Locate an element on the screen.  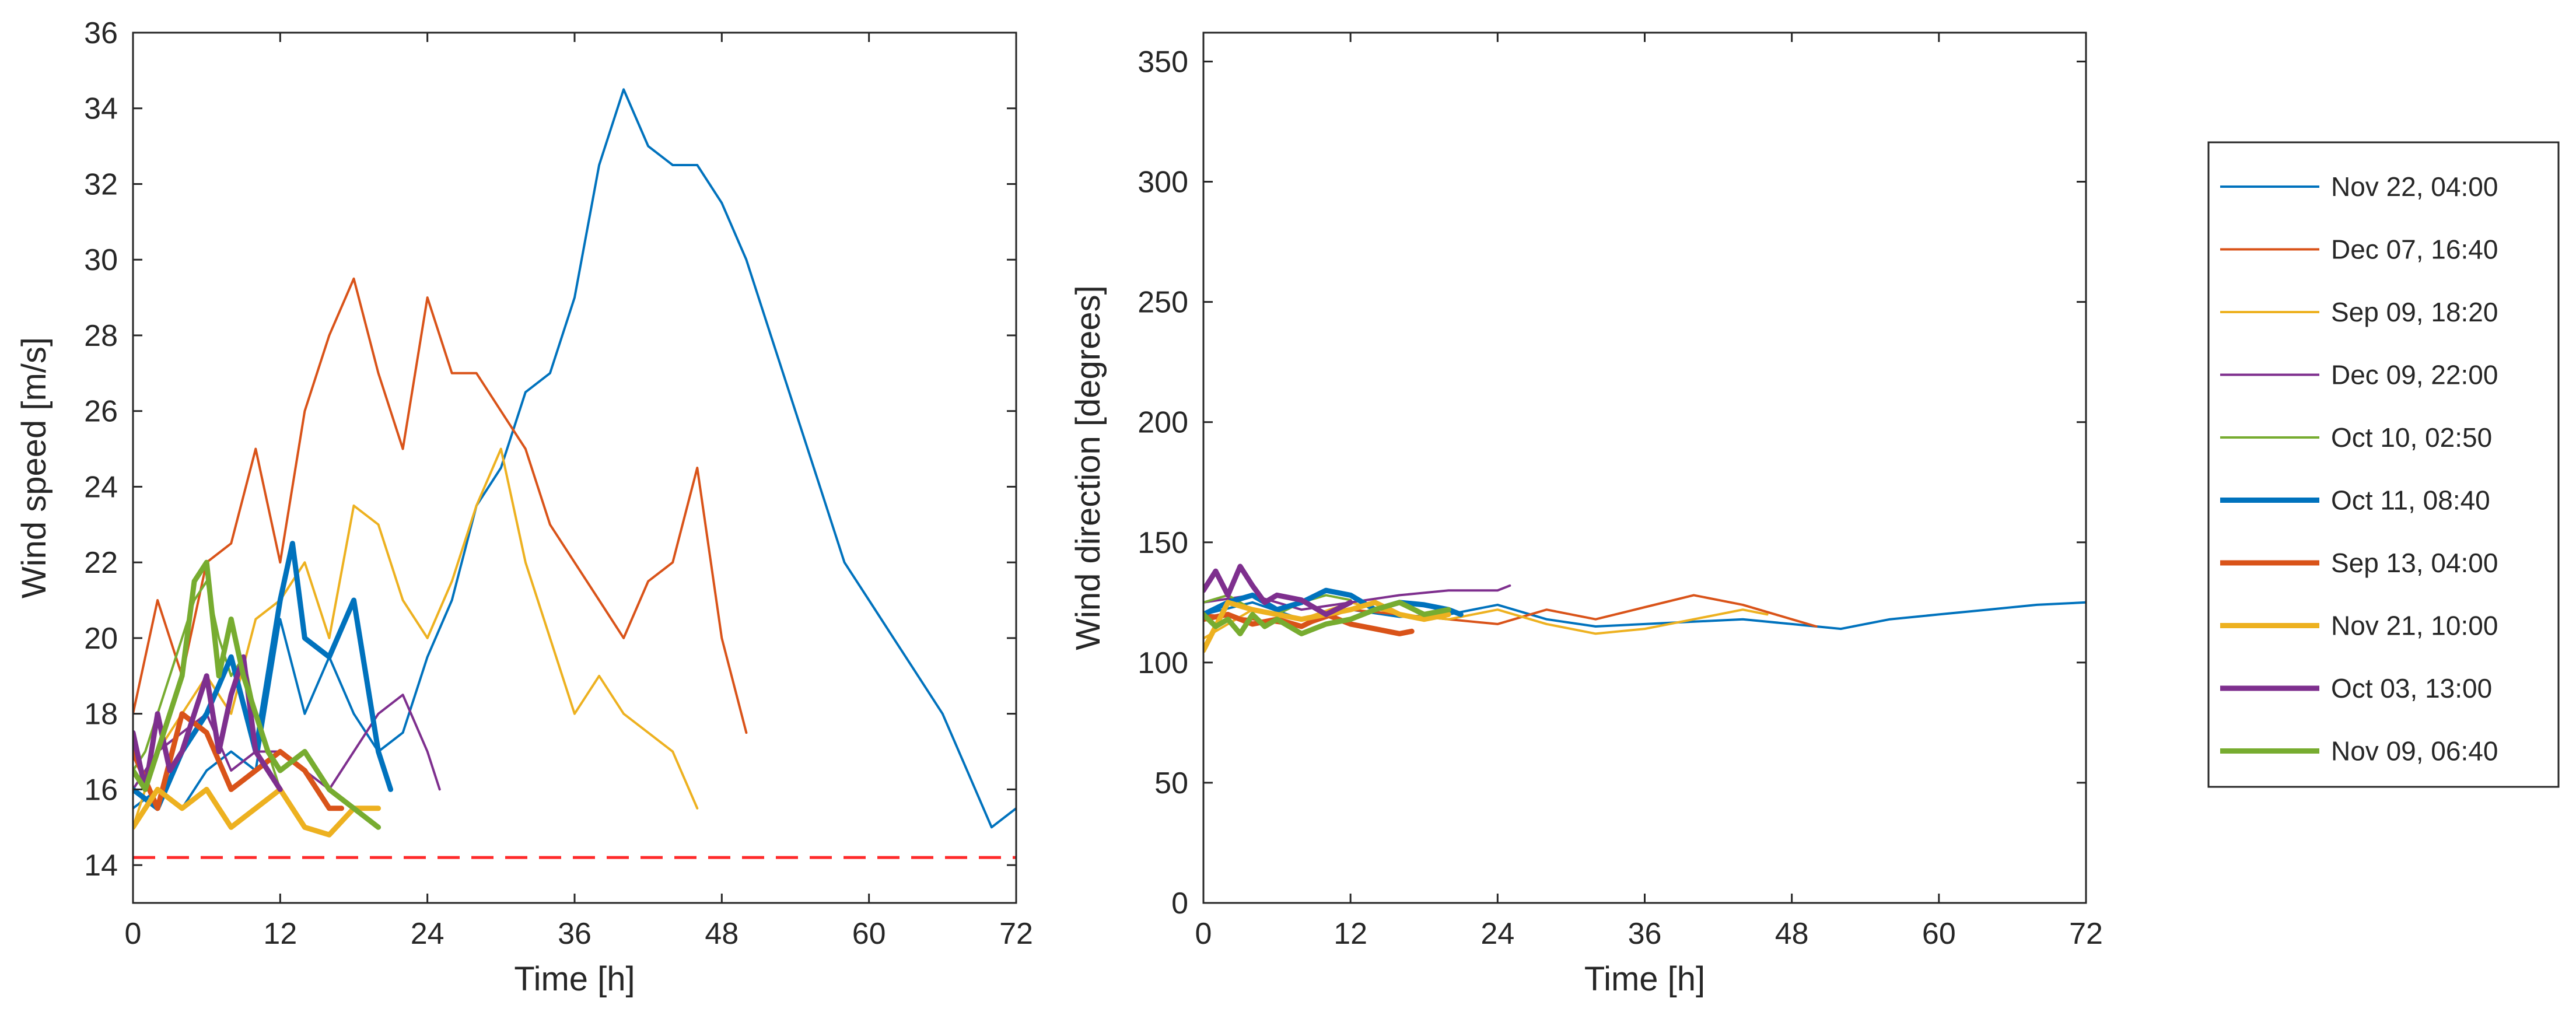
y-tick-label: 30 is located at coordinates (101, 260).